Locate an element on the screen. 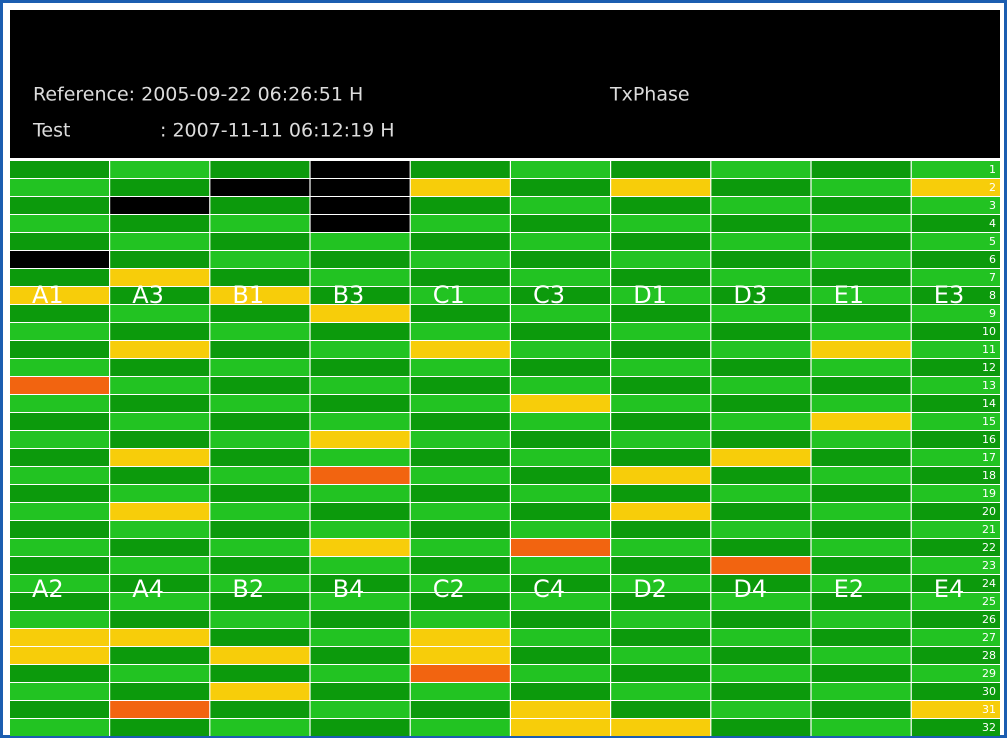 Image resolution: width=1007 pixels, height=738 pixels. row-number: 28 is located at coordinates (989, 655).